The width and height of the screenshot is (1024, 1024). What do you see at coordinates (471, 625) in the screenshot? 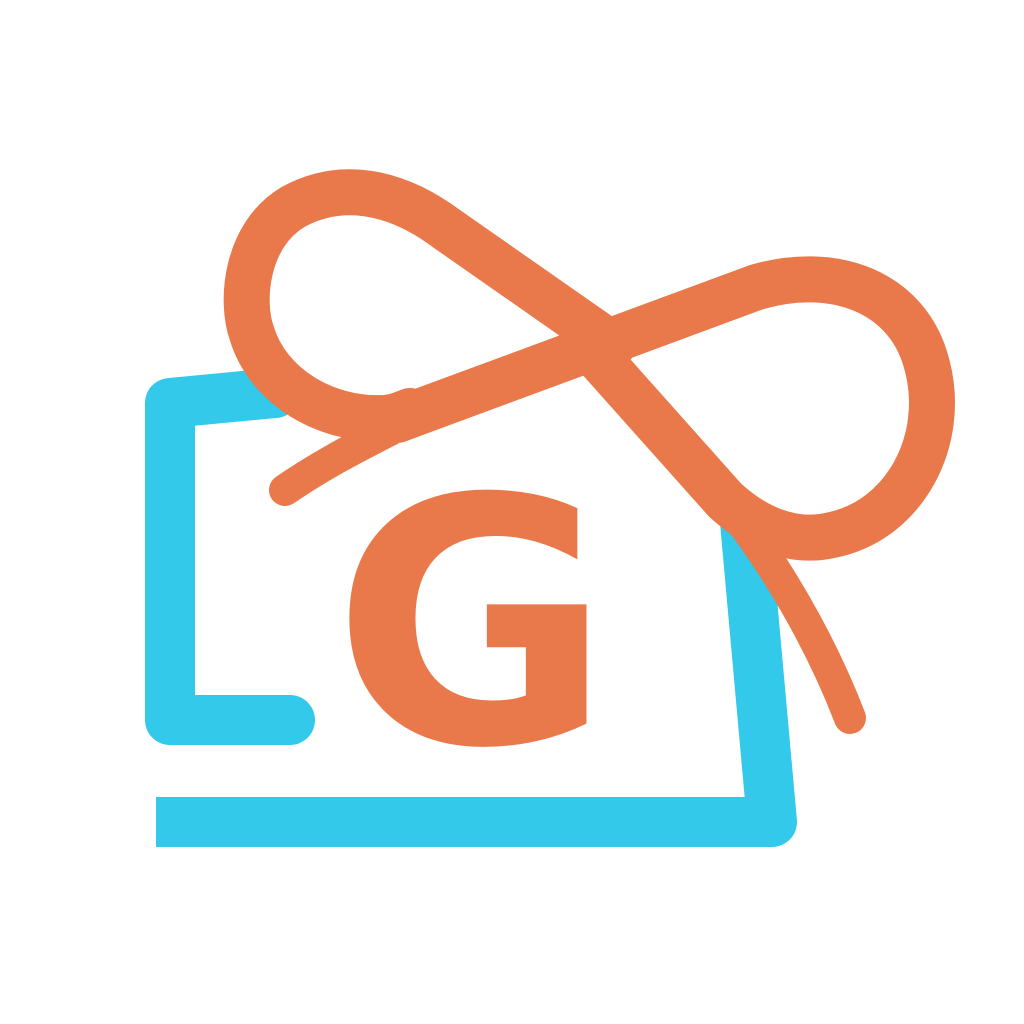
I see `logo-letter: G` at bounding box center [471, 625].